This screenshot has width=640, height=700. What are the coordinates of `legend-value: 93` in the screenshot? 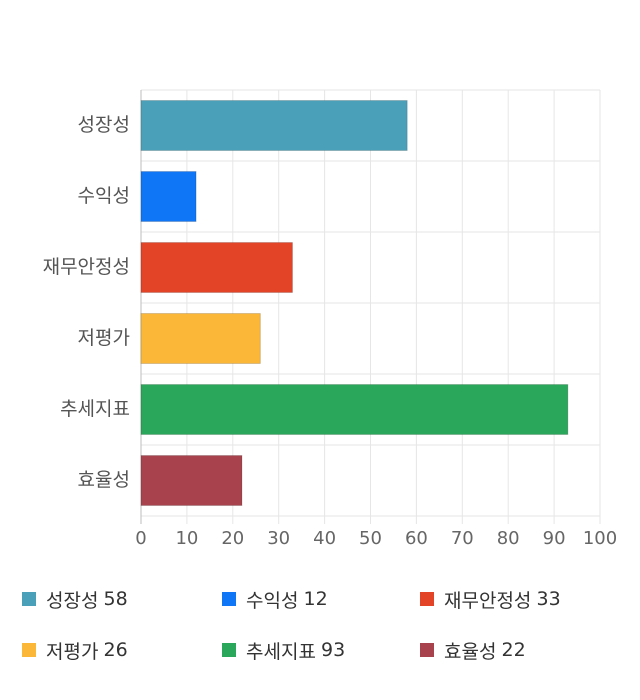 It's located at (333, 650).